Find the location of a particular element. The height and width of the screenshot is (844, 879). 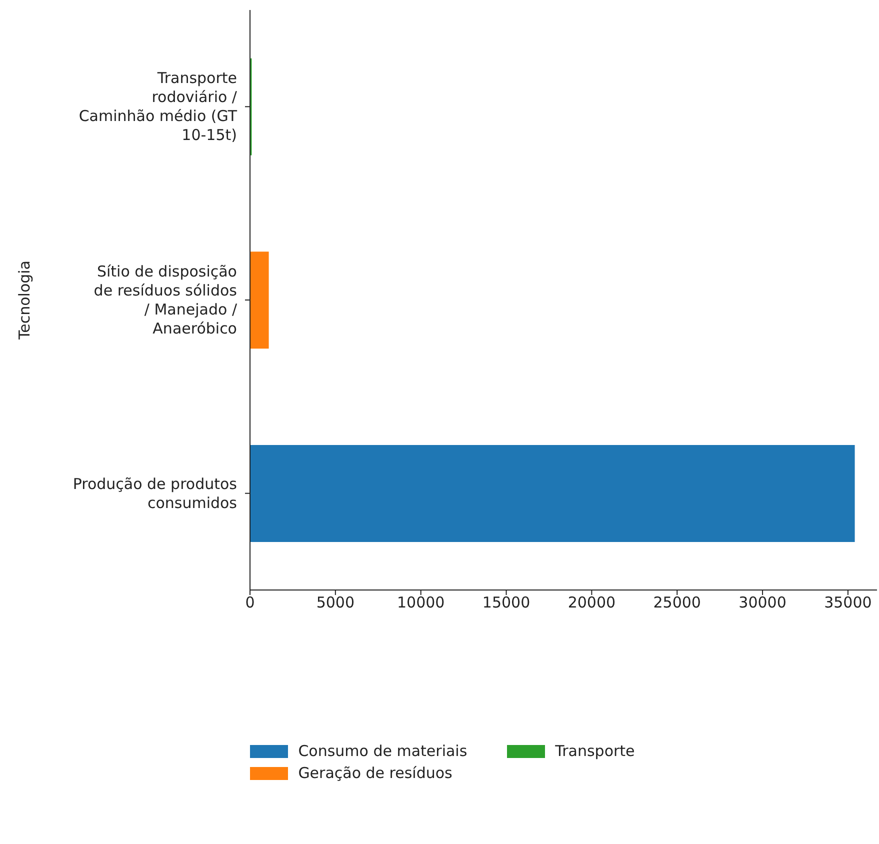

x-tick-label: 15000 is located at coordinates (506, 603).